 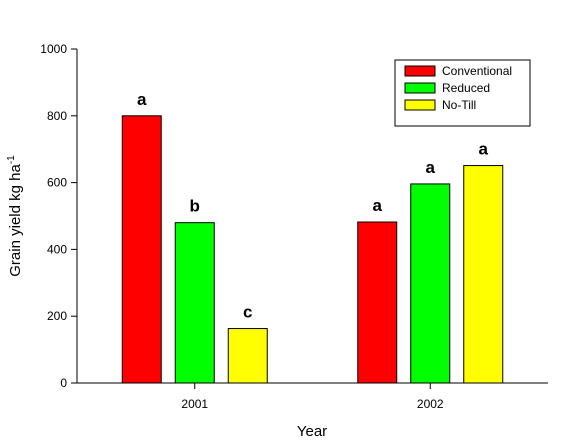 I want to click on y-axis-title: Grain yield kg ha-1, so click(x=15, y=216).